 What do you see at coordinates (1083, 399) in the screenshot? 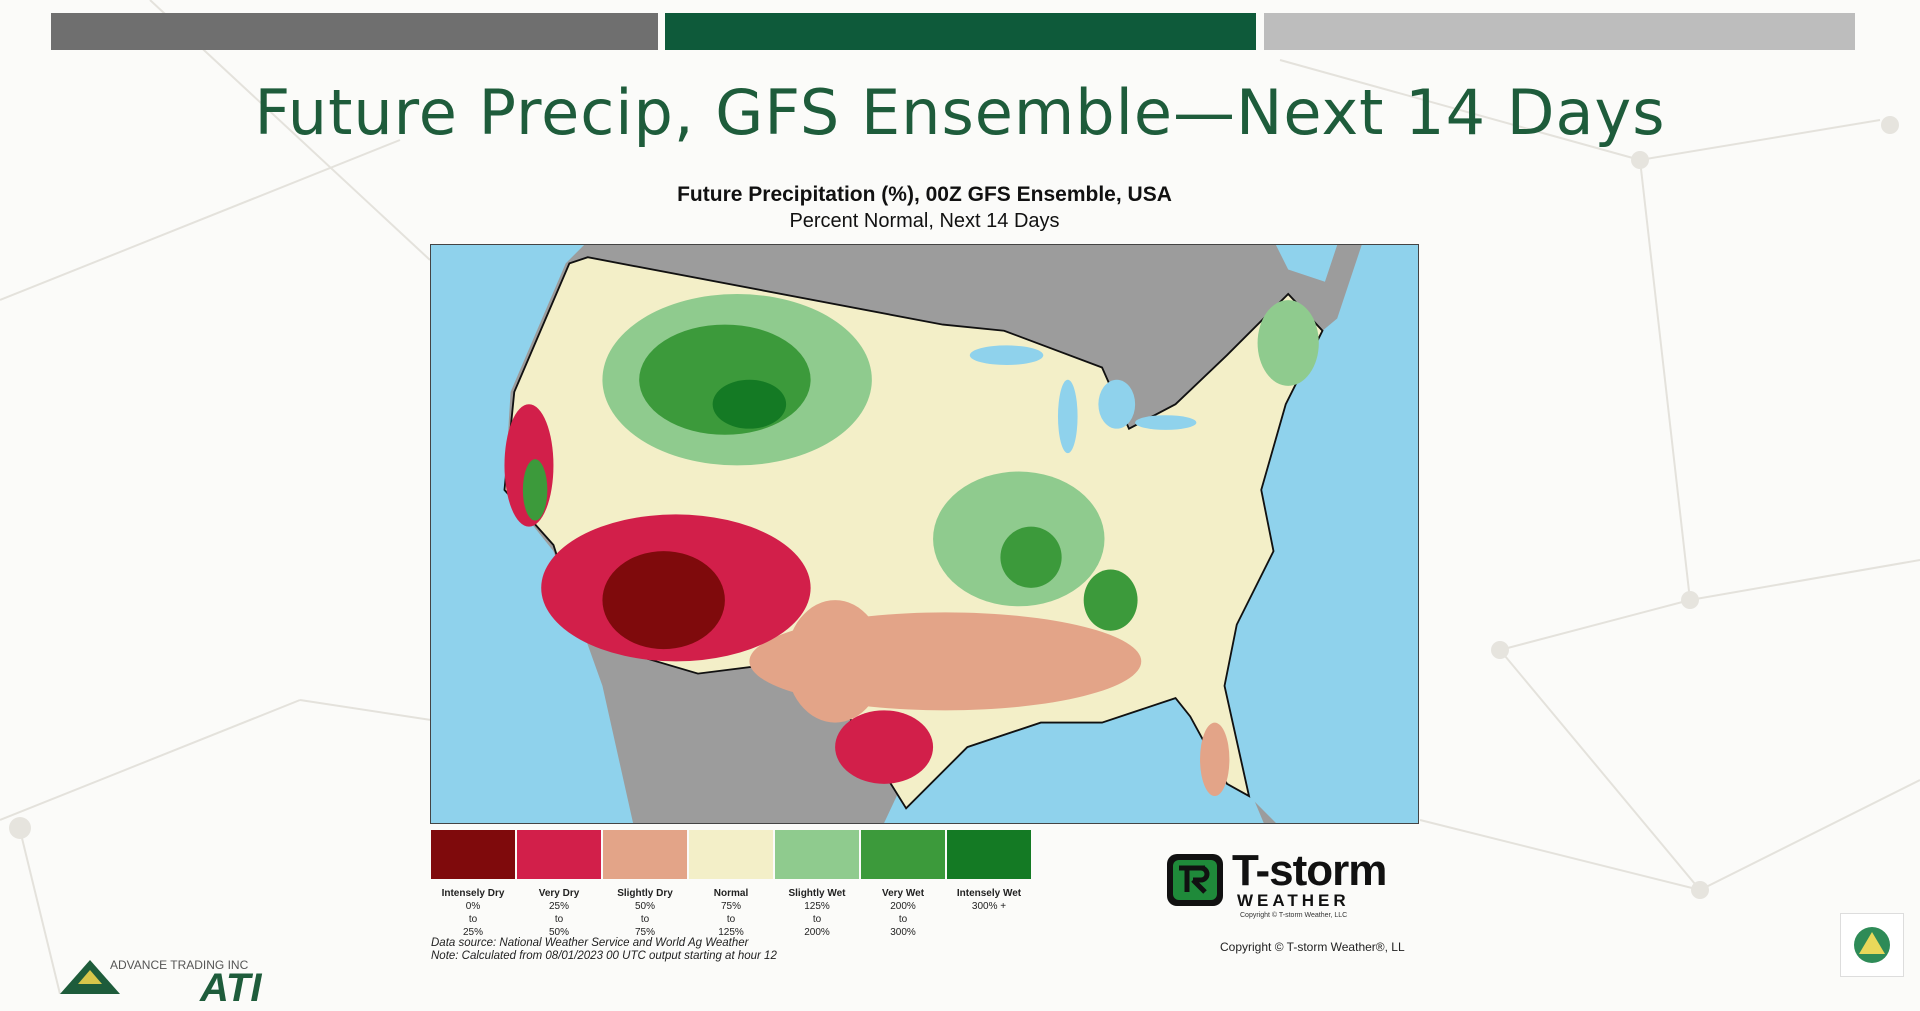
I see `great-lakes` at bounding box center [1083, 399].